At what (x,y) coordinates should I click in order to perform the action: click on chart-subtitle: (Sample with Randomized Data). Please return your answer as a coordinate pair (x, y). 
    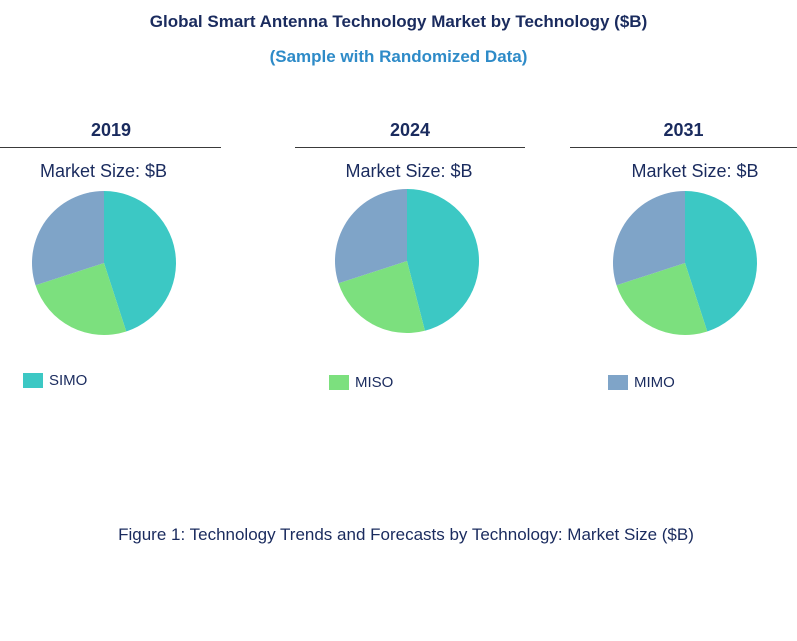
    Looking at the image, I should click on (398, 56).